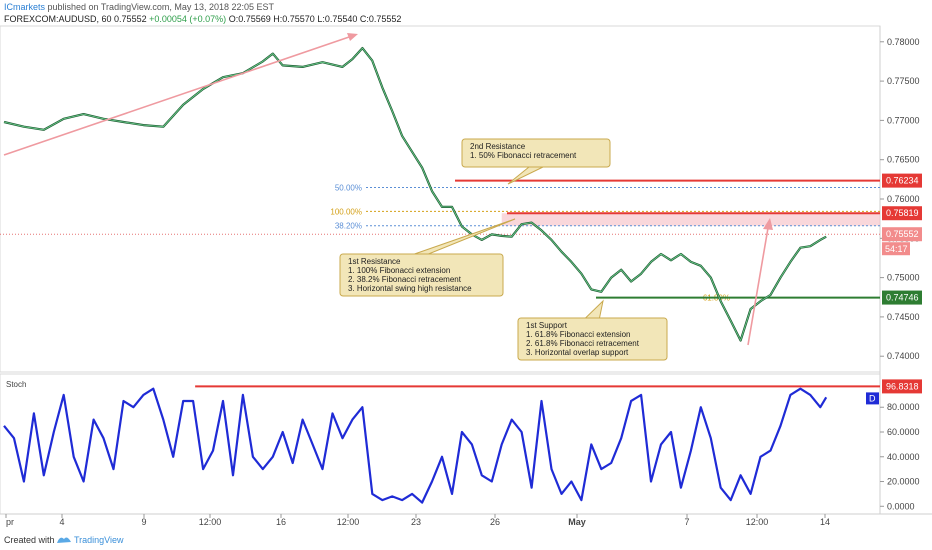 The image size is (932, 550). Describe the element at coordinates (64, 540) in the screenshot. I see `tradingview-logo-icon` at that location.